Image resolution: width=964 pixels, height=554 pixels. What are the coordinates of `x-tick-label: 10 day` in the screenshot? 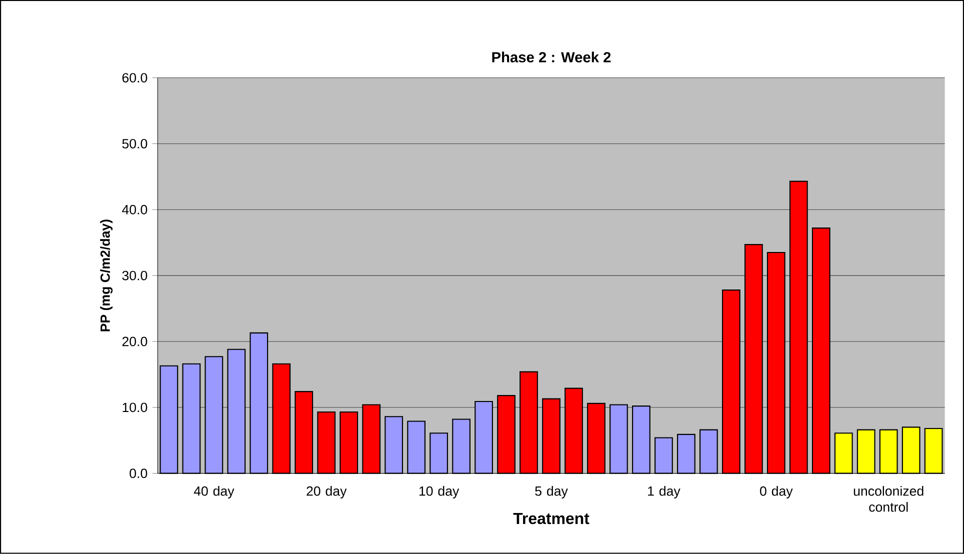 It's located at (439, 492).